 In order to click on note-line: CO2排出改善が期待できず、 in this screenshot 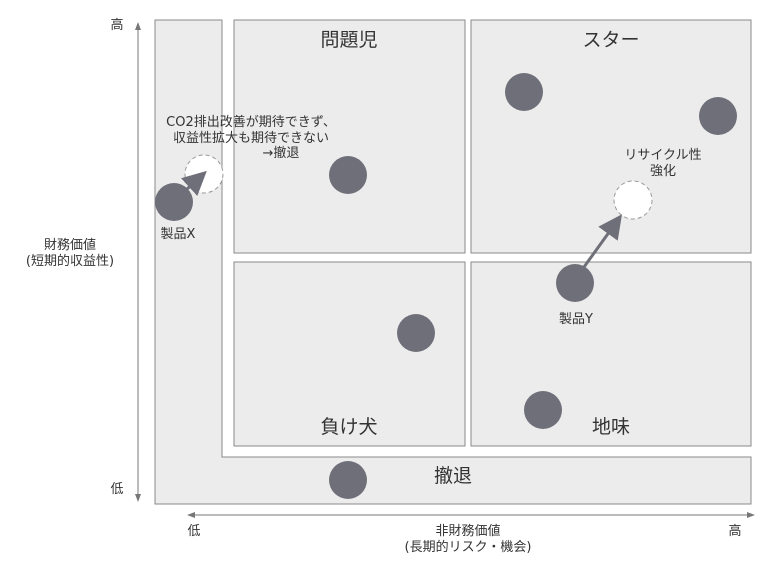, I will do `click(251, 122)`.